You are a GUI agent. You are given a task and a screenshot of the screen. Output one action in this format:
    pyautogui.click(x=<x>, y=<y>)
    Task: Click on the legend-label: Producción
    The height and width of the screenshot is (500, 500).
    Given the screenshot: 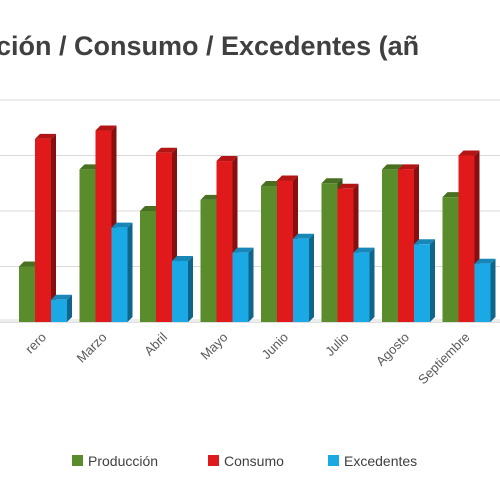 What is the action you would take?
    pyautogui.click(x=123, y=461)
    